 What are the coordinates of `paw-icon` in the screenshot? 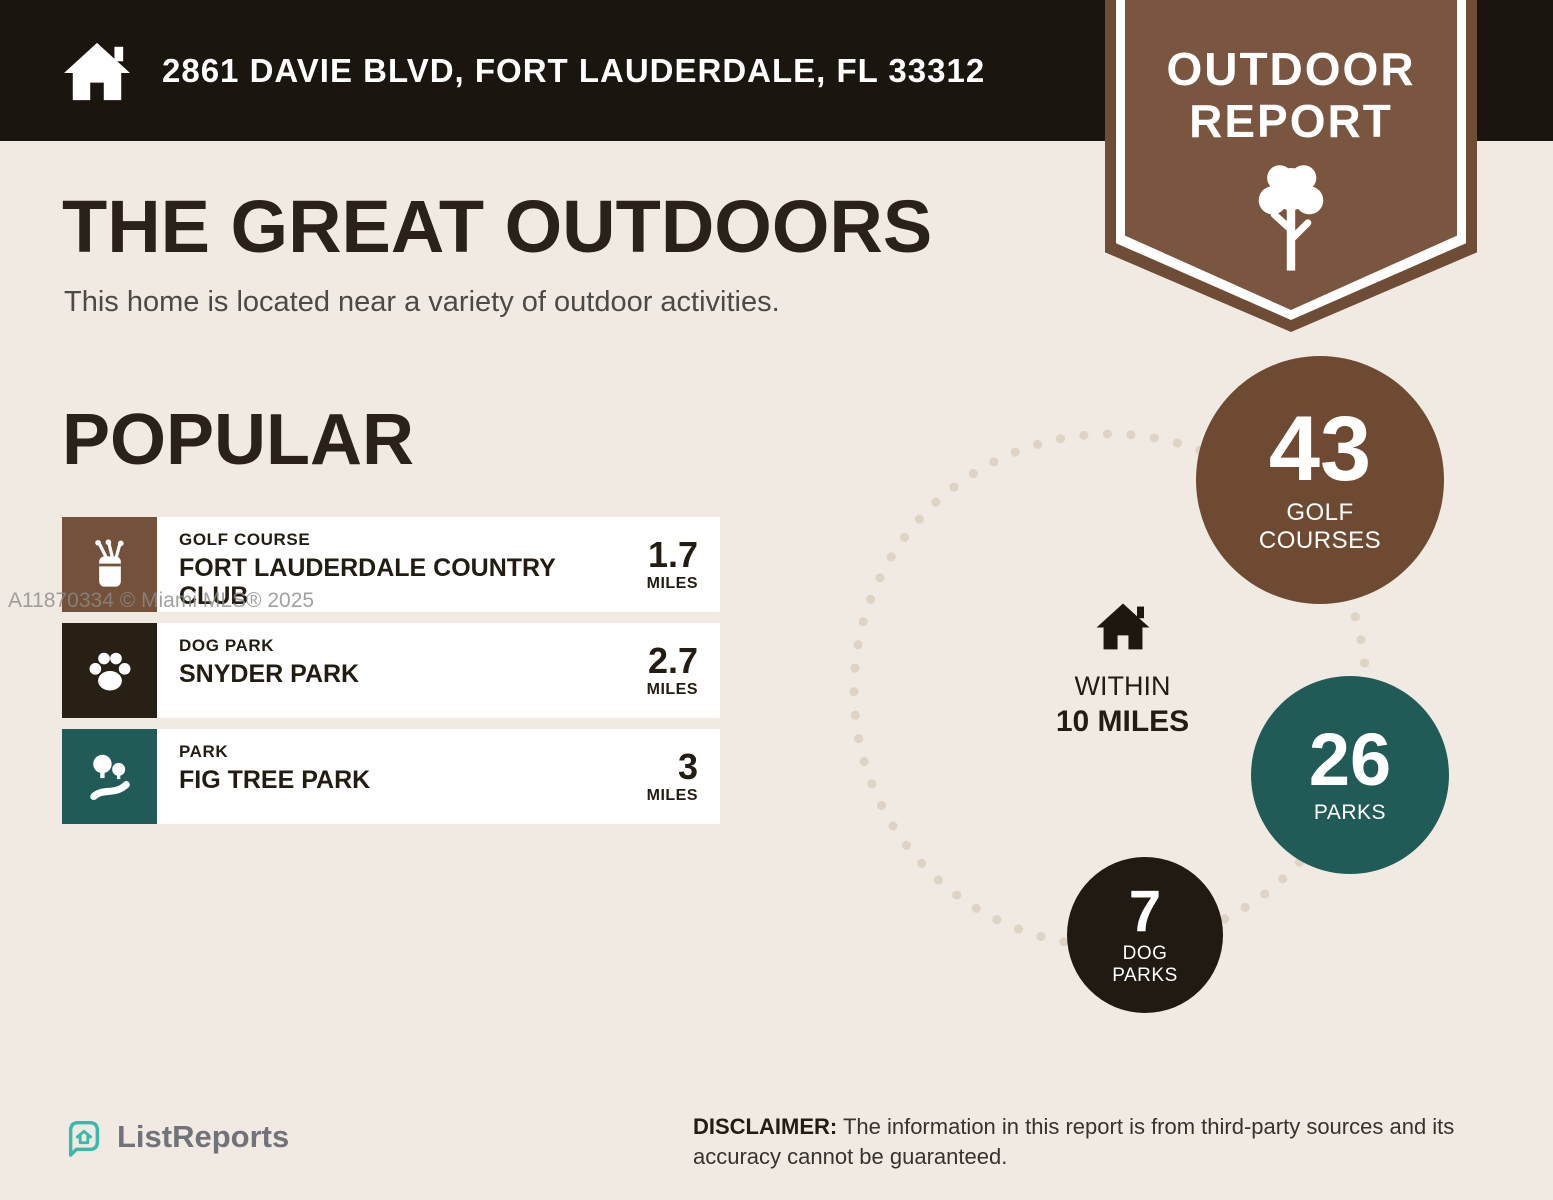 It's located at (109, 671).